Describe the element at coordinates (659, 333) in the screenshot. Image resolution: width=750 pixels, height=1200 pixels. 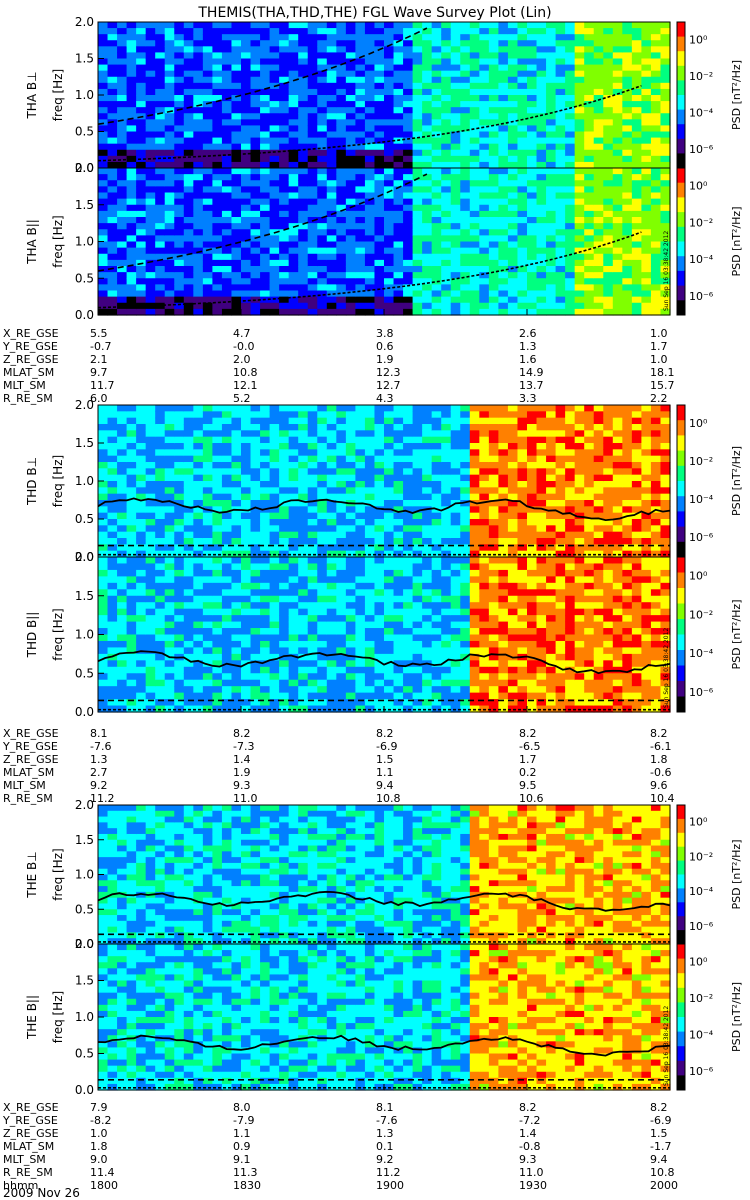
I see `ephemeris-value: 1.0` at that location.